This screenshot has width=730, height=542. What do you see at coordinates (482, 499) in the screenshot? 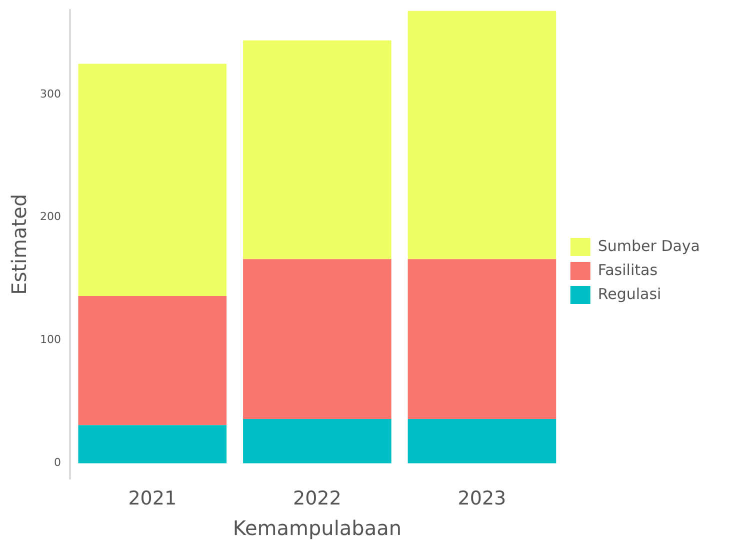
I see `x-tick-label: 2023` at bounding box center [482, 499].